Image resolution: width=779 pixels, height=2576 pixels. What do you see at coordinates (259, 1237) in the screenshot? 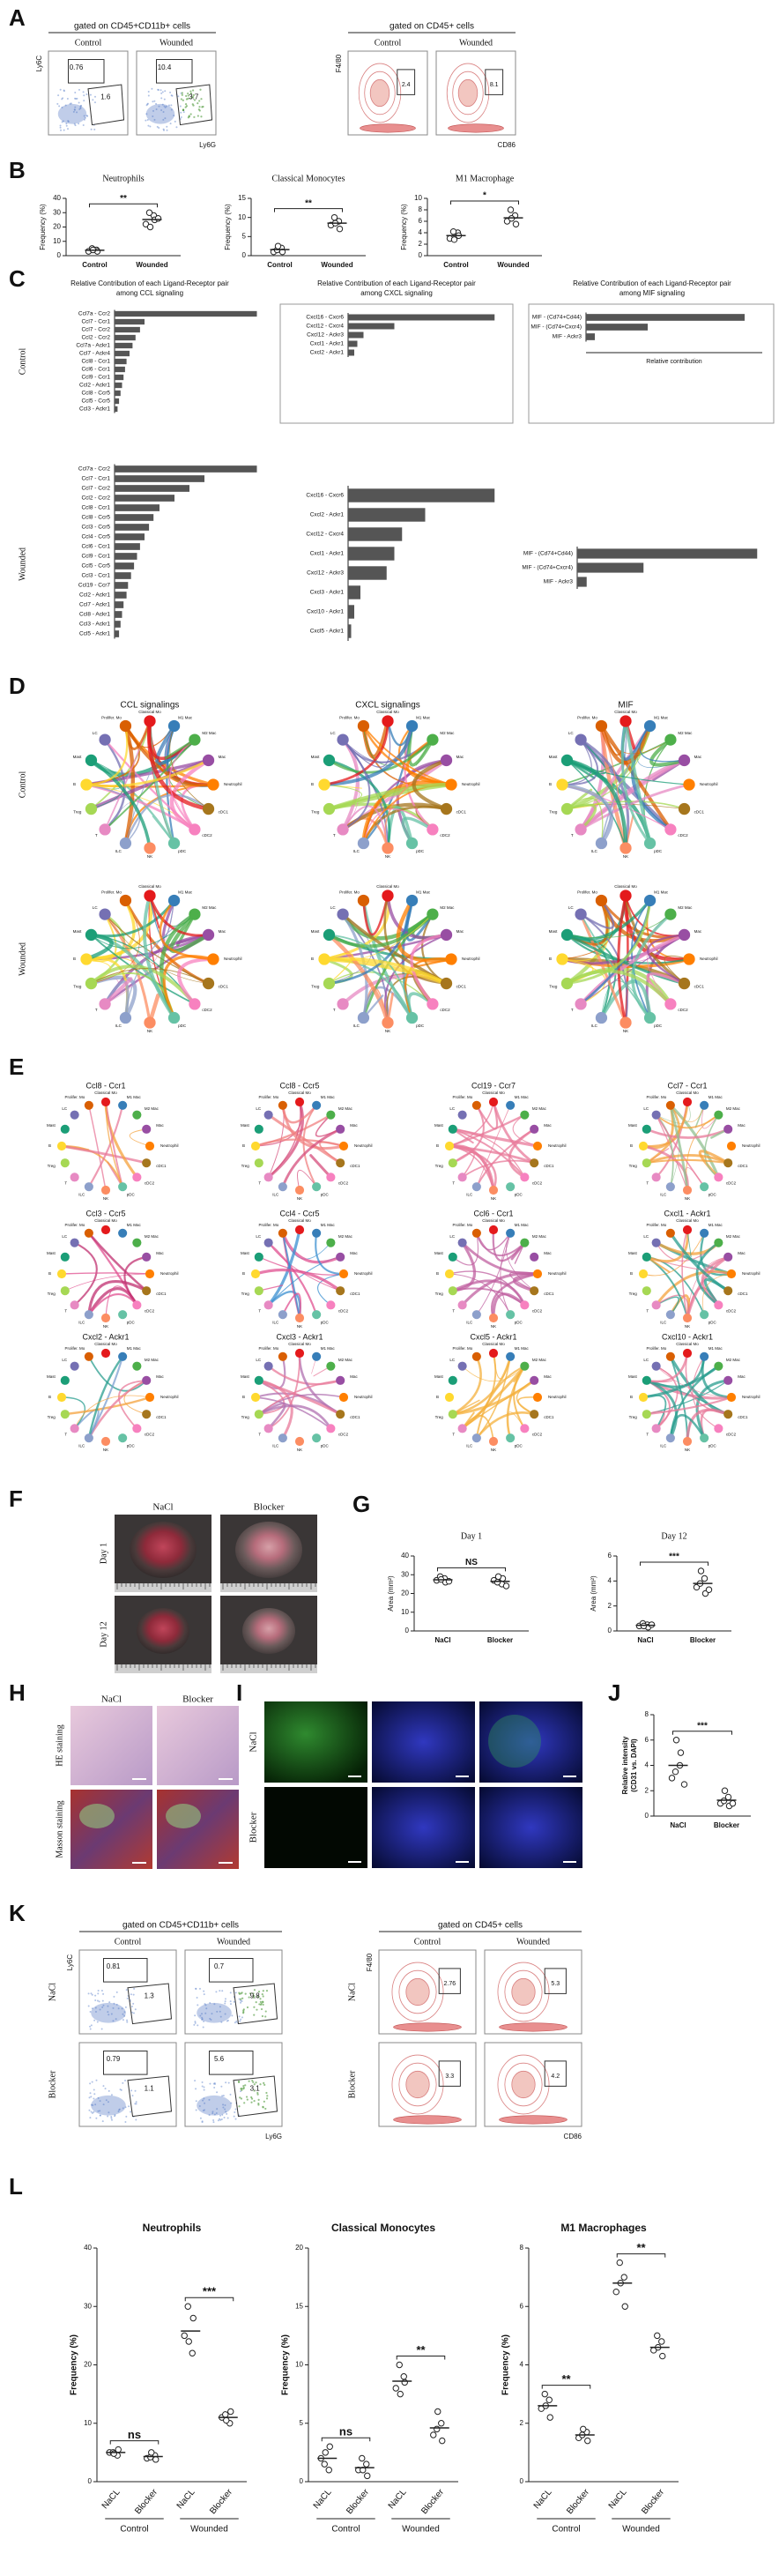
I see `node-label: LC` at bounding box center [259, 1237].